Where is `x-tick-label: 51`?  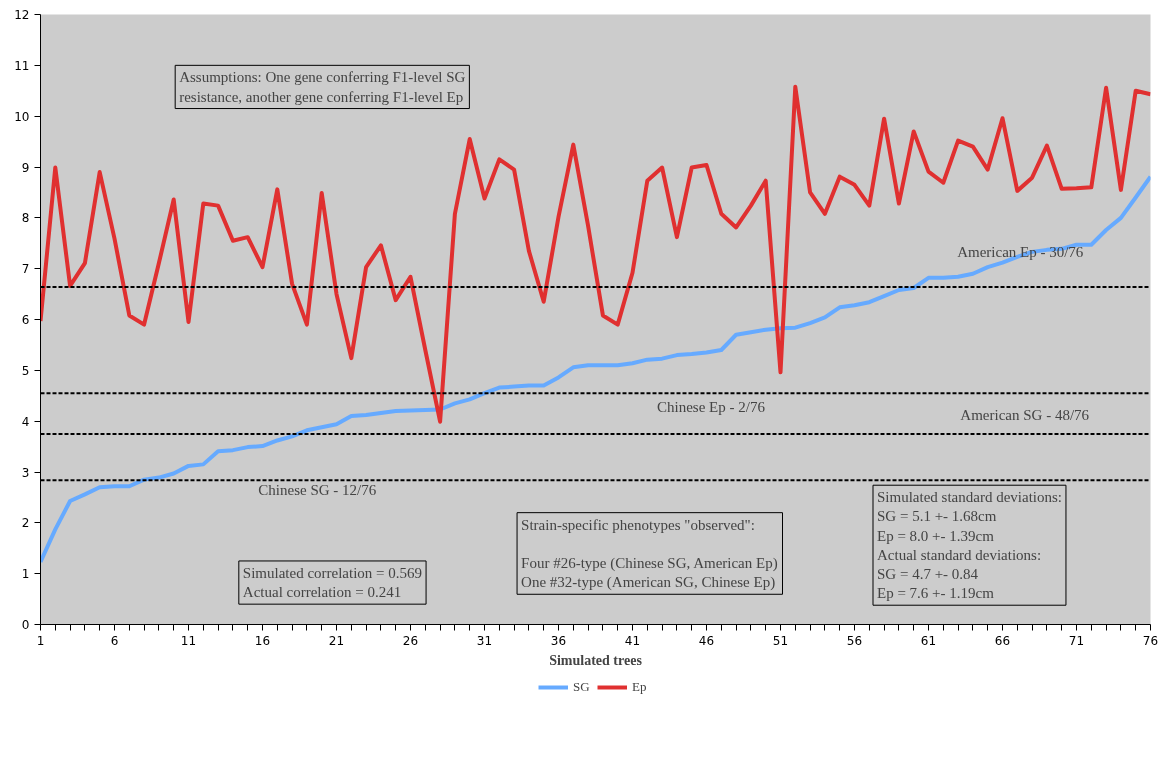
x-tick-label: 51 is located at coordinates (780, 640).